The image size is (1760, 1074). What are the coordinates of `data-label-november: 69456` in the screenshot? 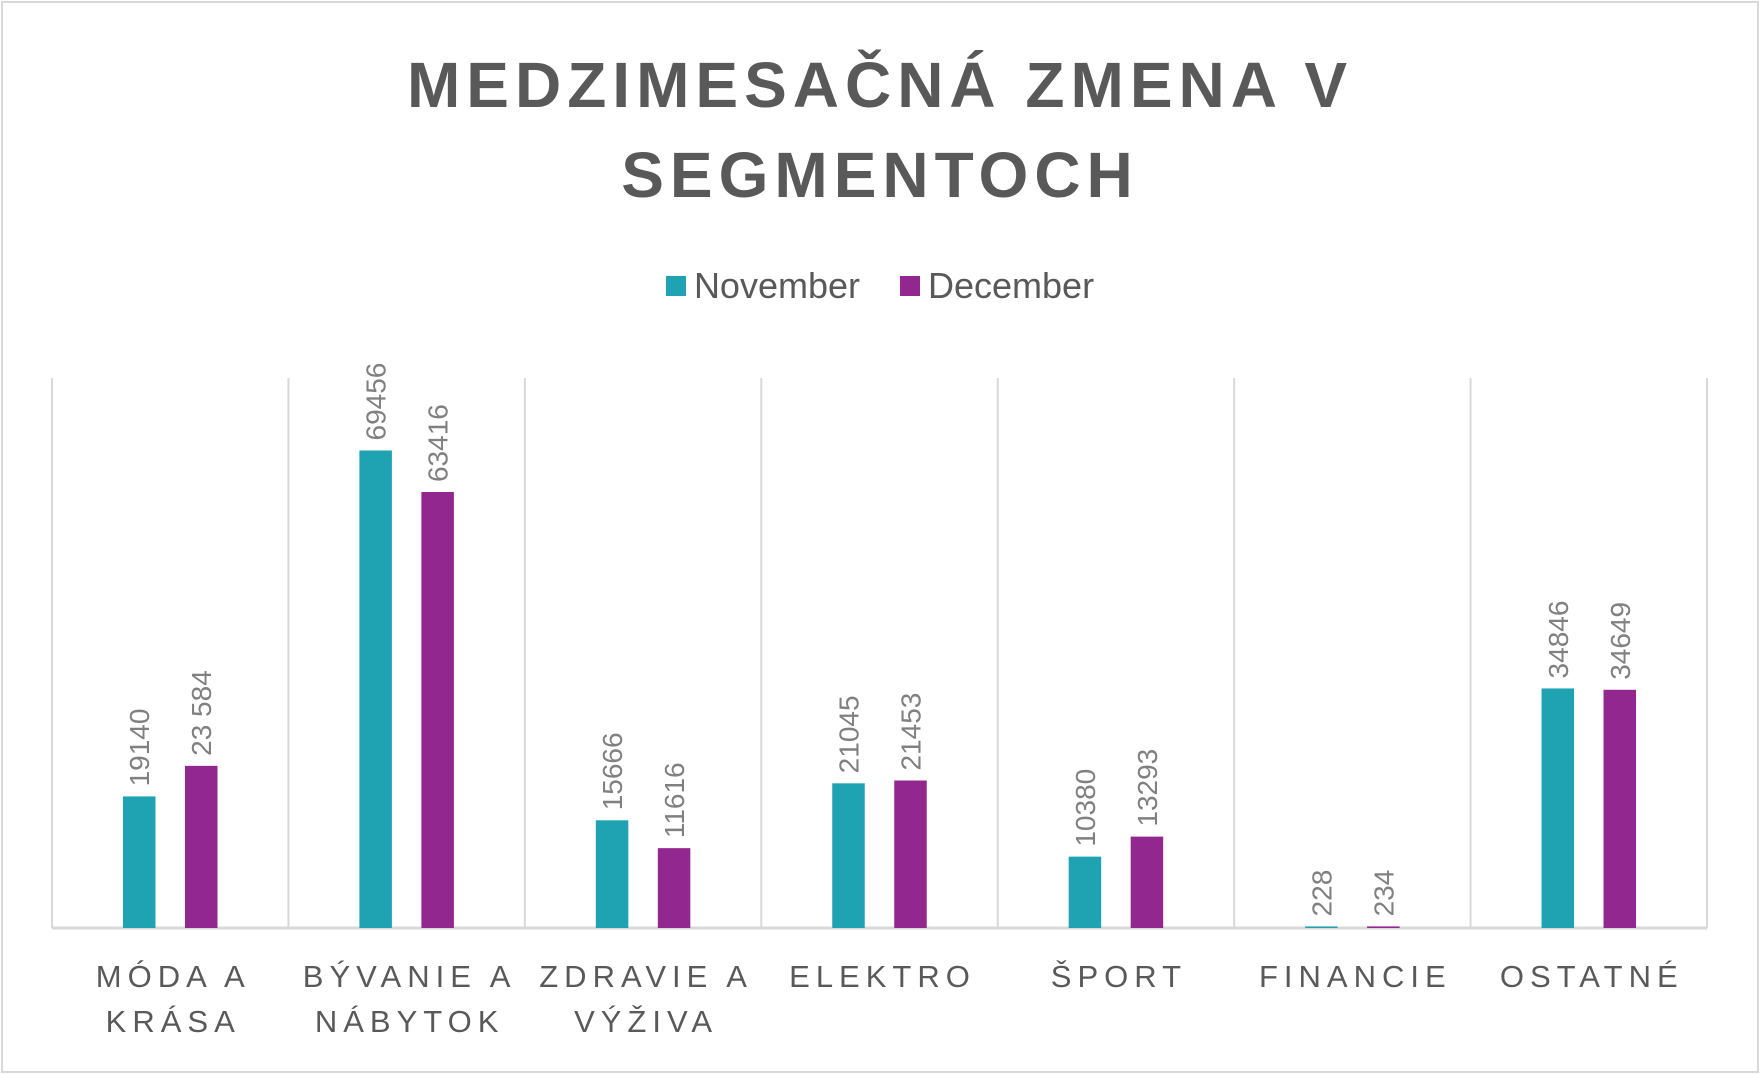 It's located at (376, 402).